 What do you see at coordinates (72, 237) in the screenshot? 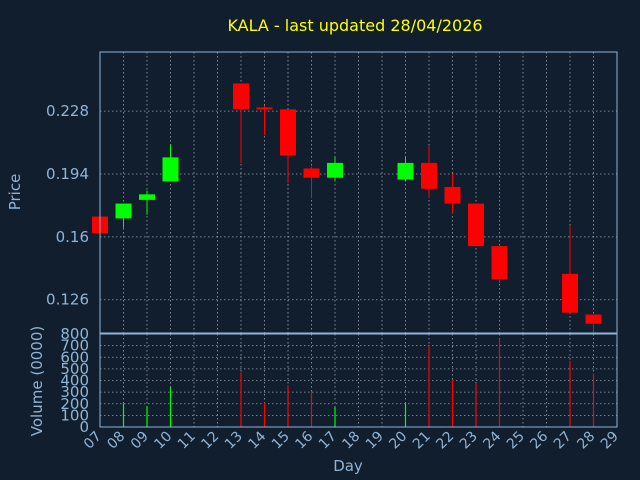
I see `price-tick-label: 0.16` at bounding box center [72, 237].